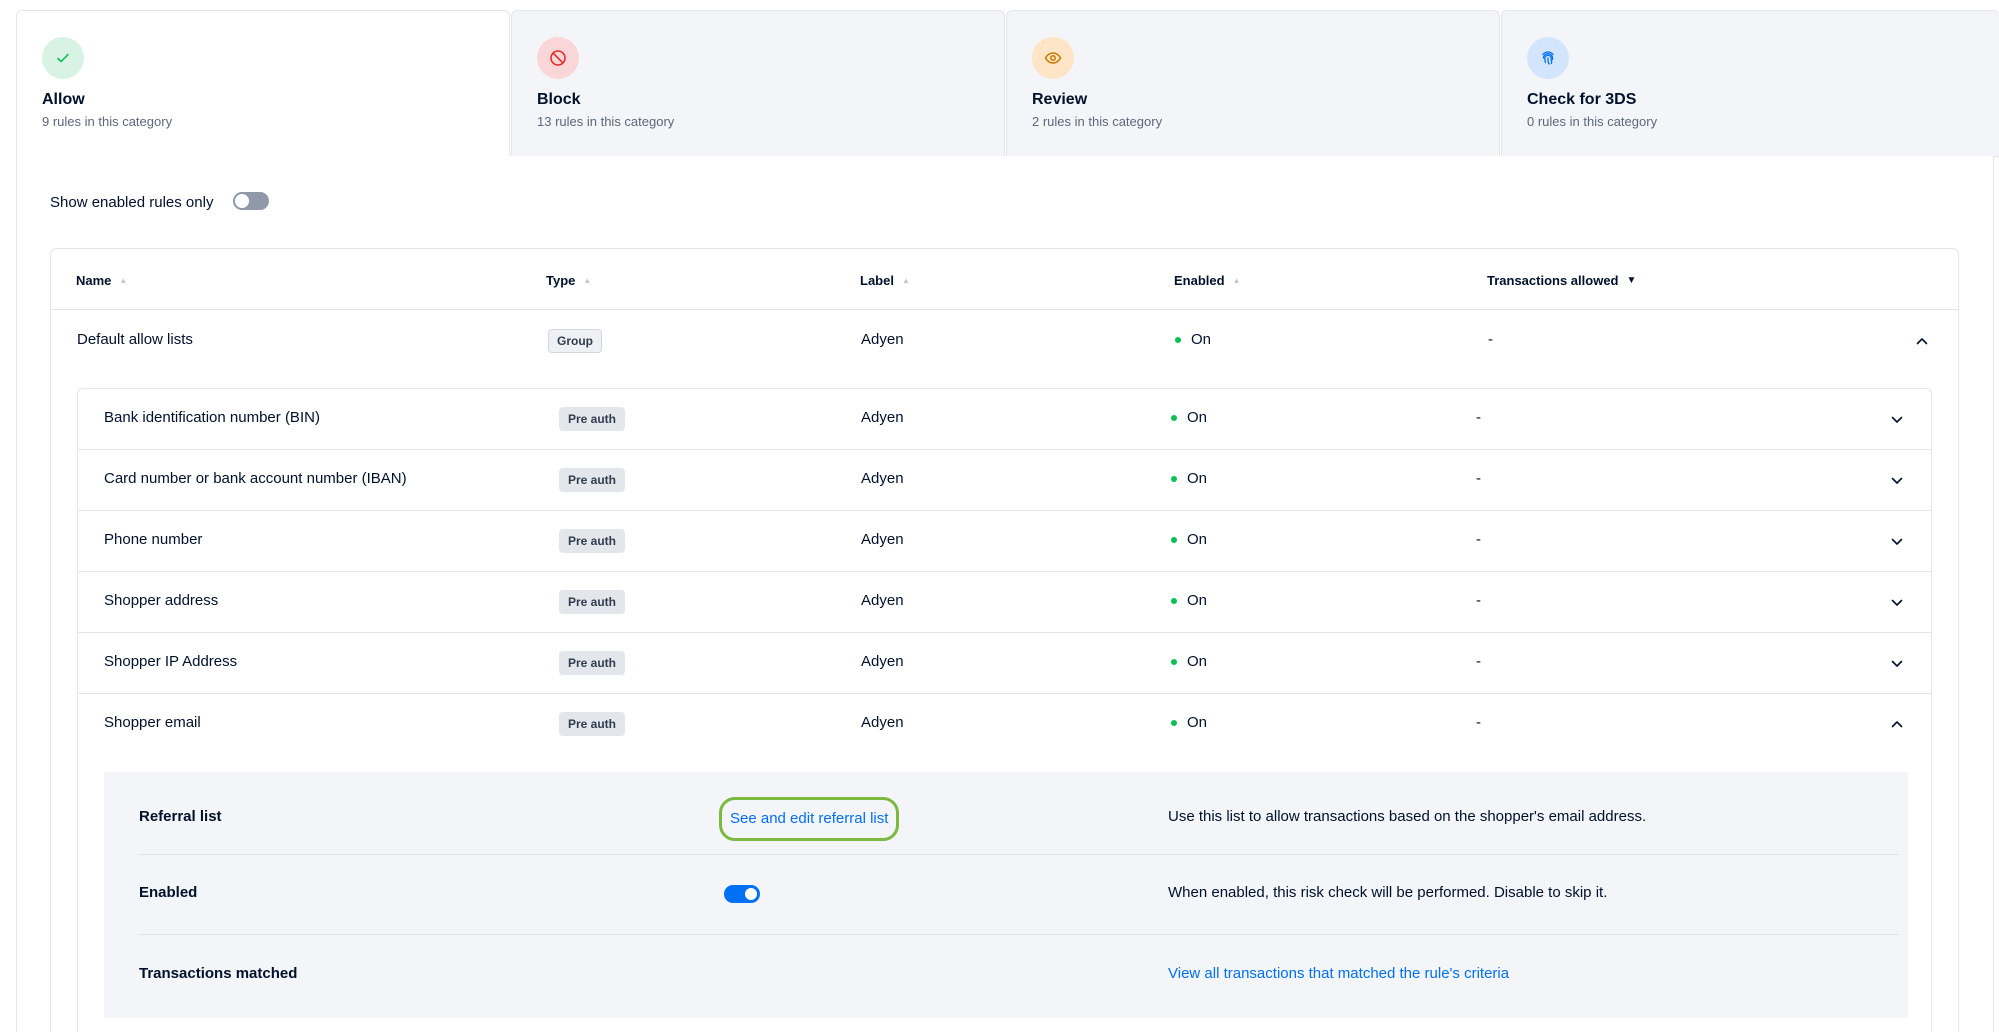 The width and height of the screenshot is (1999, 1032). Describe the element at coordinates (877, 280) in the screenshot. I see `header-label: Label` at that location.